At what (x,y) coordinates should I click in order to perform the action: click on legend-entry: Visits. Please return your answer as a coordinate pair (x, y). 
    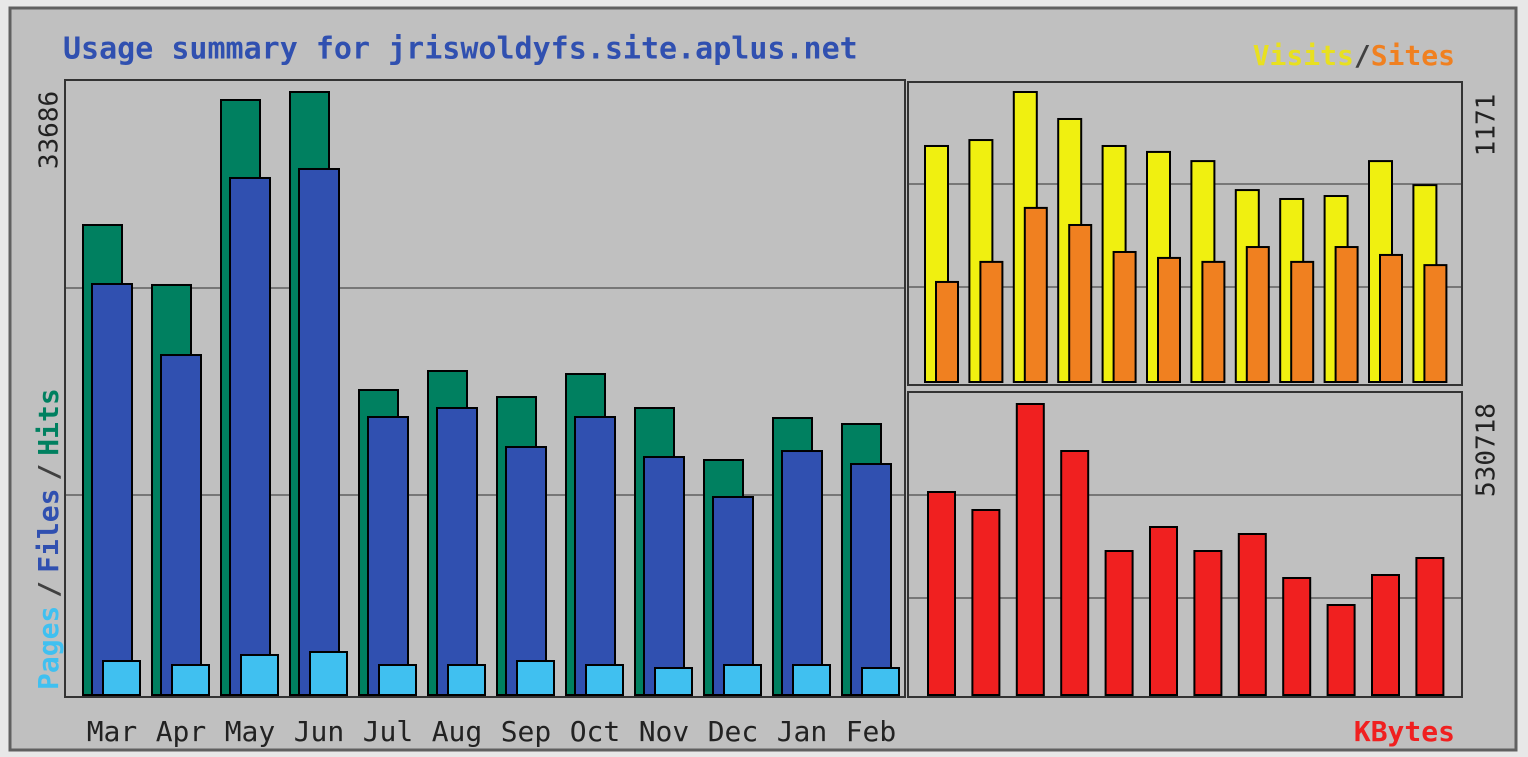
    Looking at the image, I should click on (1303, 55).